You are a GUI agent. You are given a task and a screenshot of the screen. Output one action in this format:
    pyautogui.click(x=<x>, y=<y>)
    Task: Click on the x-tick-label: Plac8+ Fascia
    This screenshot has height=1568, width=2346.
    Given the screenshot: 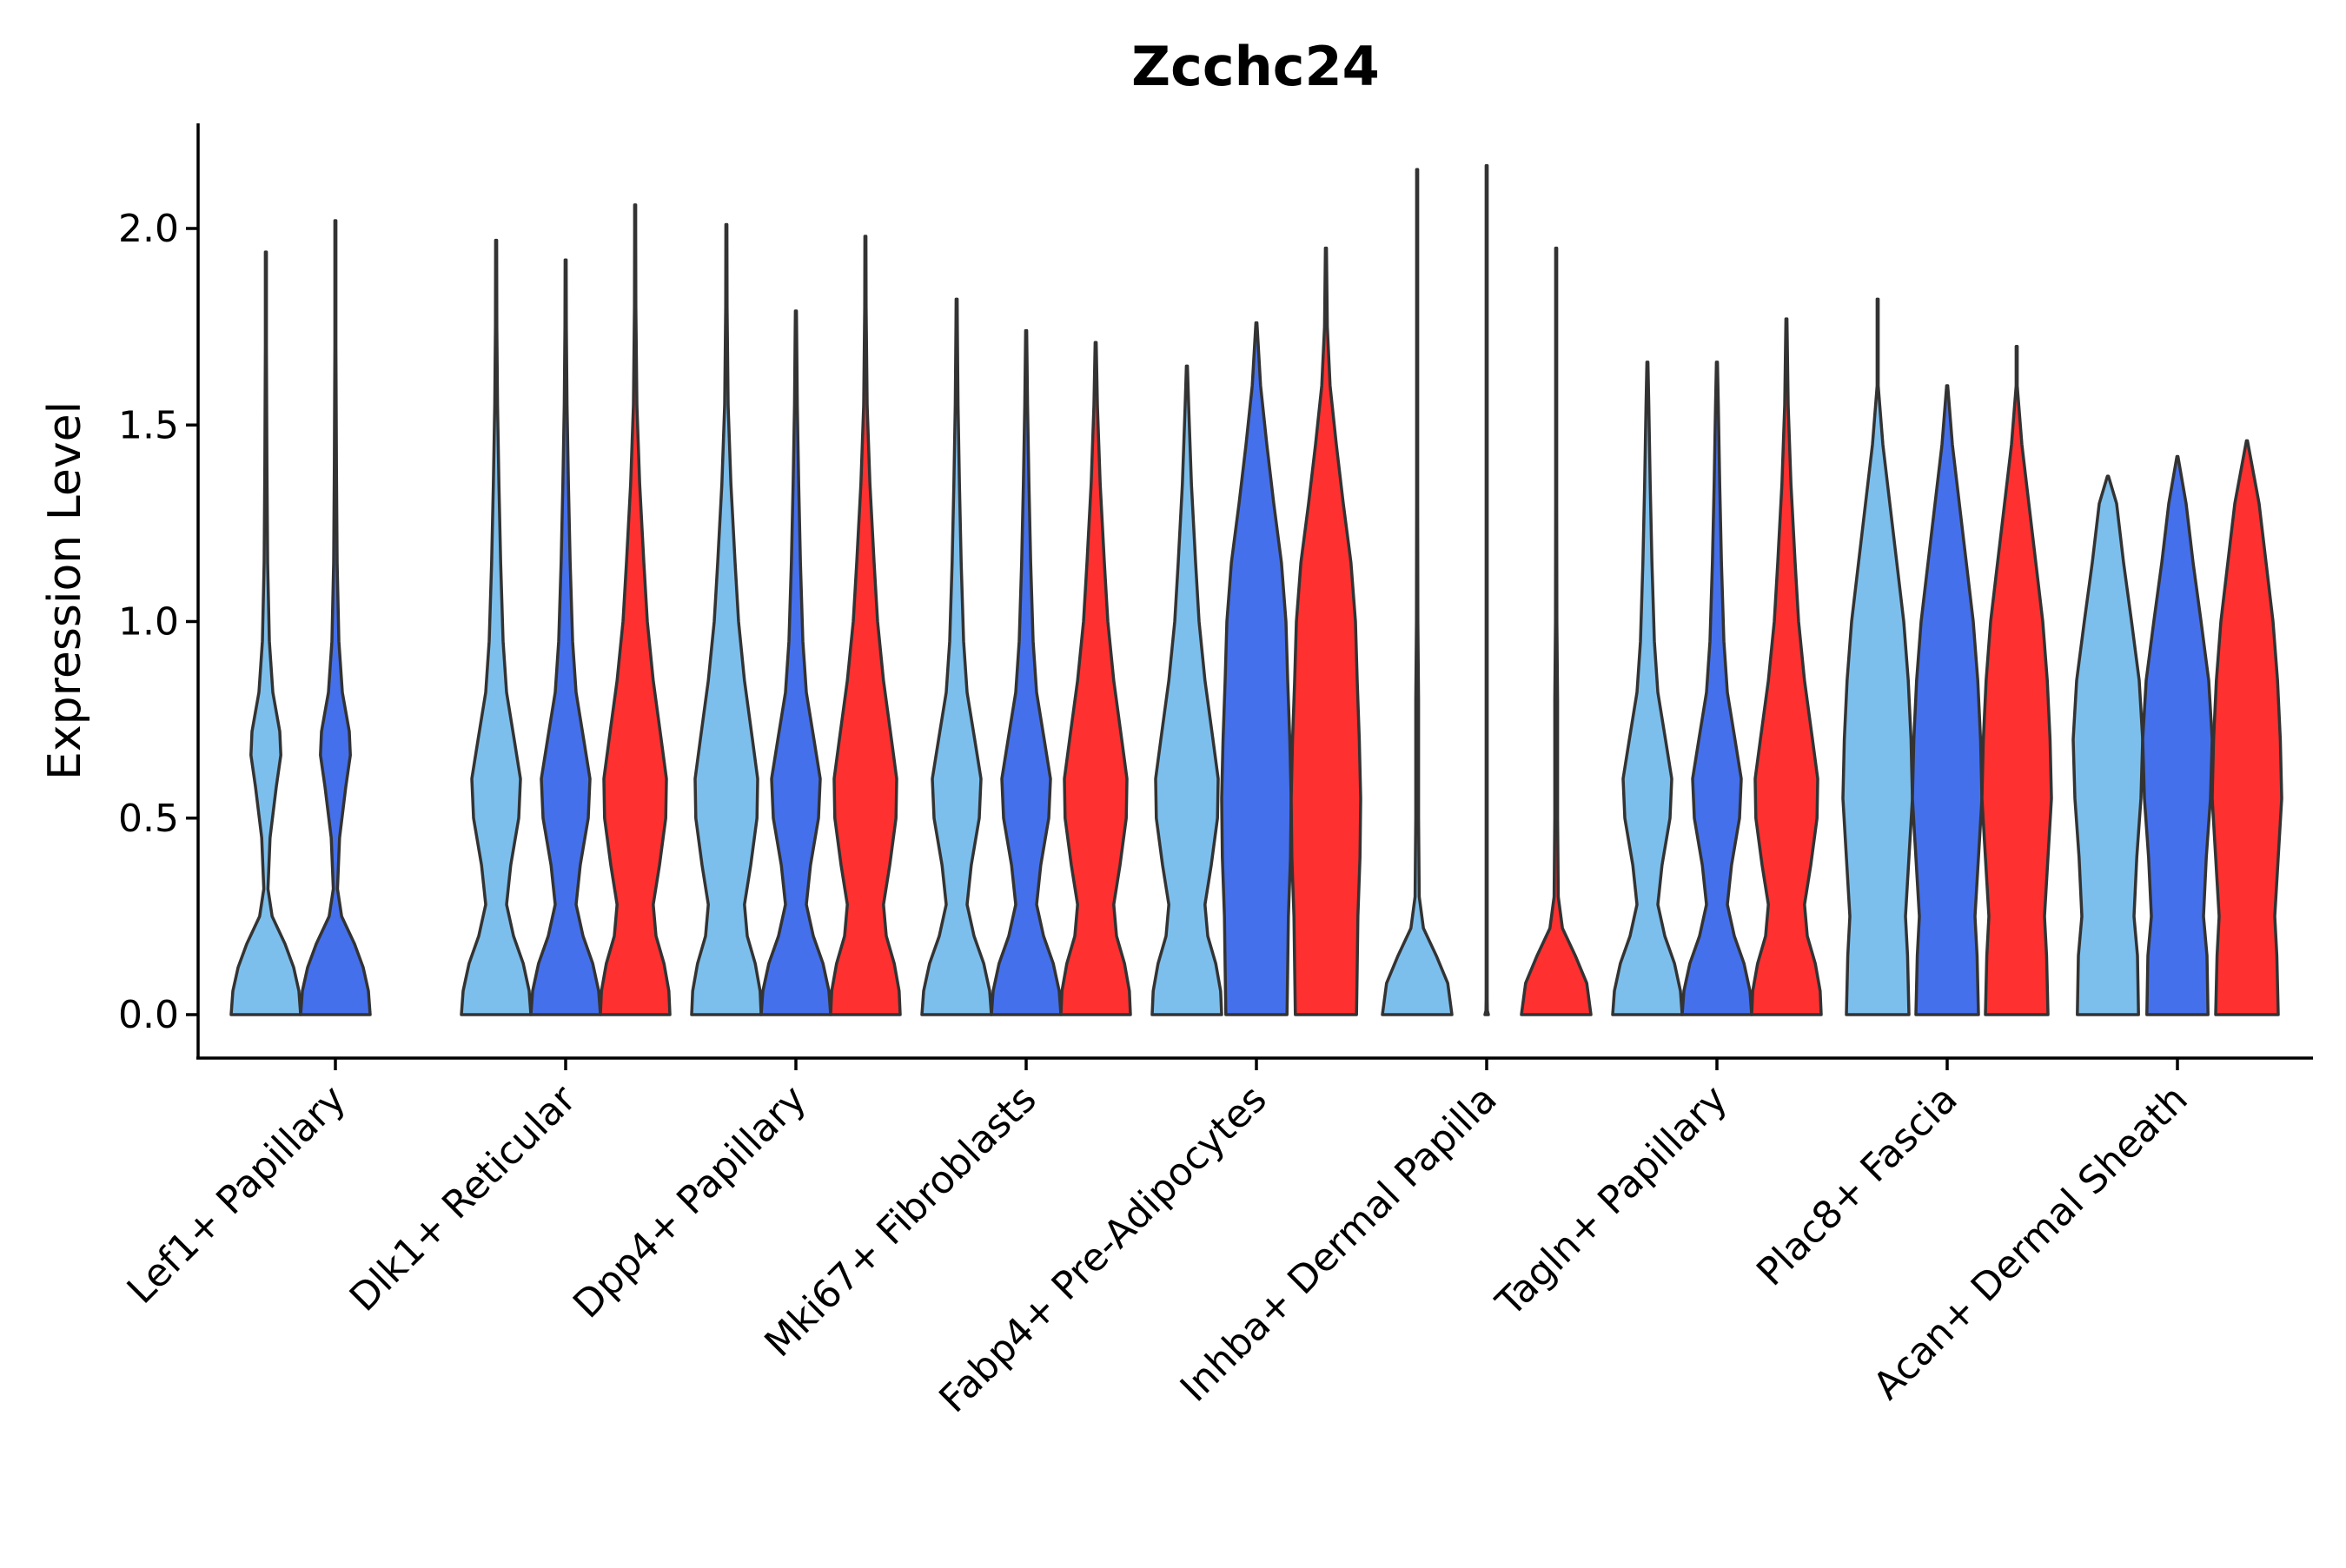 What is the action you would take?
    pyautogui.click(x=1857, y=1186)
    